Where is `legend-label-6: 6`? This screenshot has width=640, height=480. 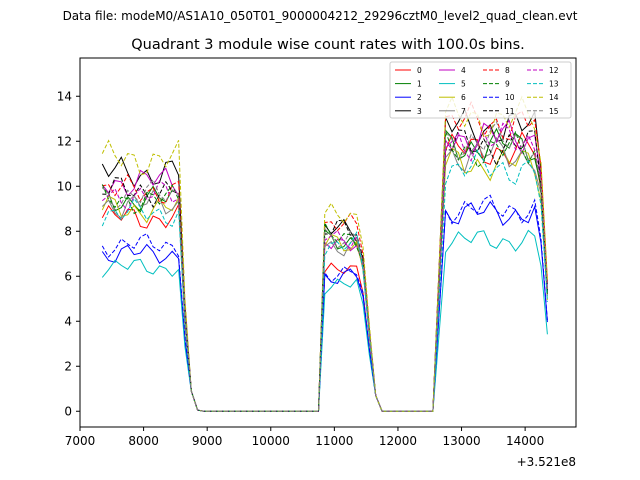
legend-label-6: 6 is located at coordinates (463, 97).